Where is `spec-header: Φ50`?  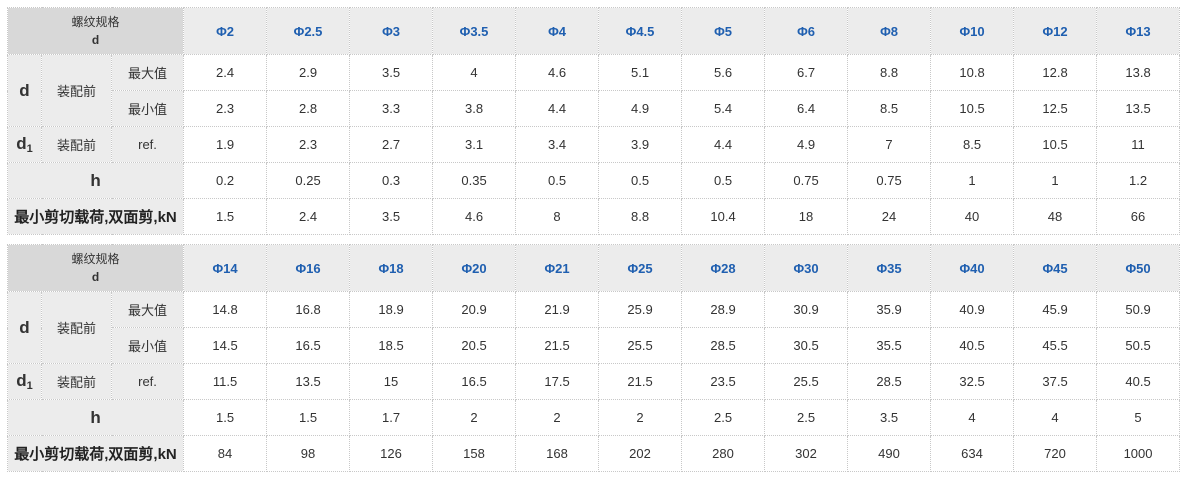
spec-header: Φ50 is located at coordinates (1138, 268).